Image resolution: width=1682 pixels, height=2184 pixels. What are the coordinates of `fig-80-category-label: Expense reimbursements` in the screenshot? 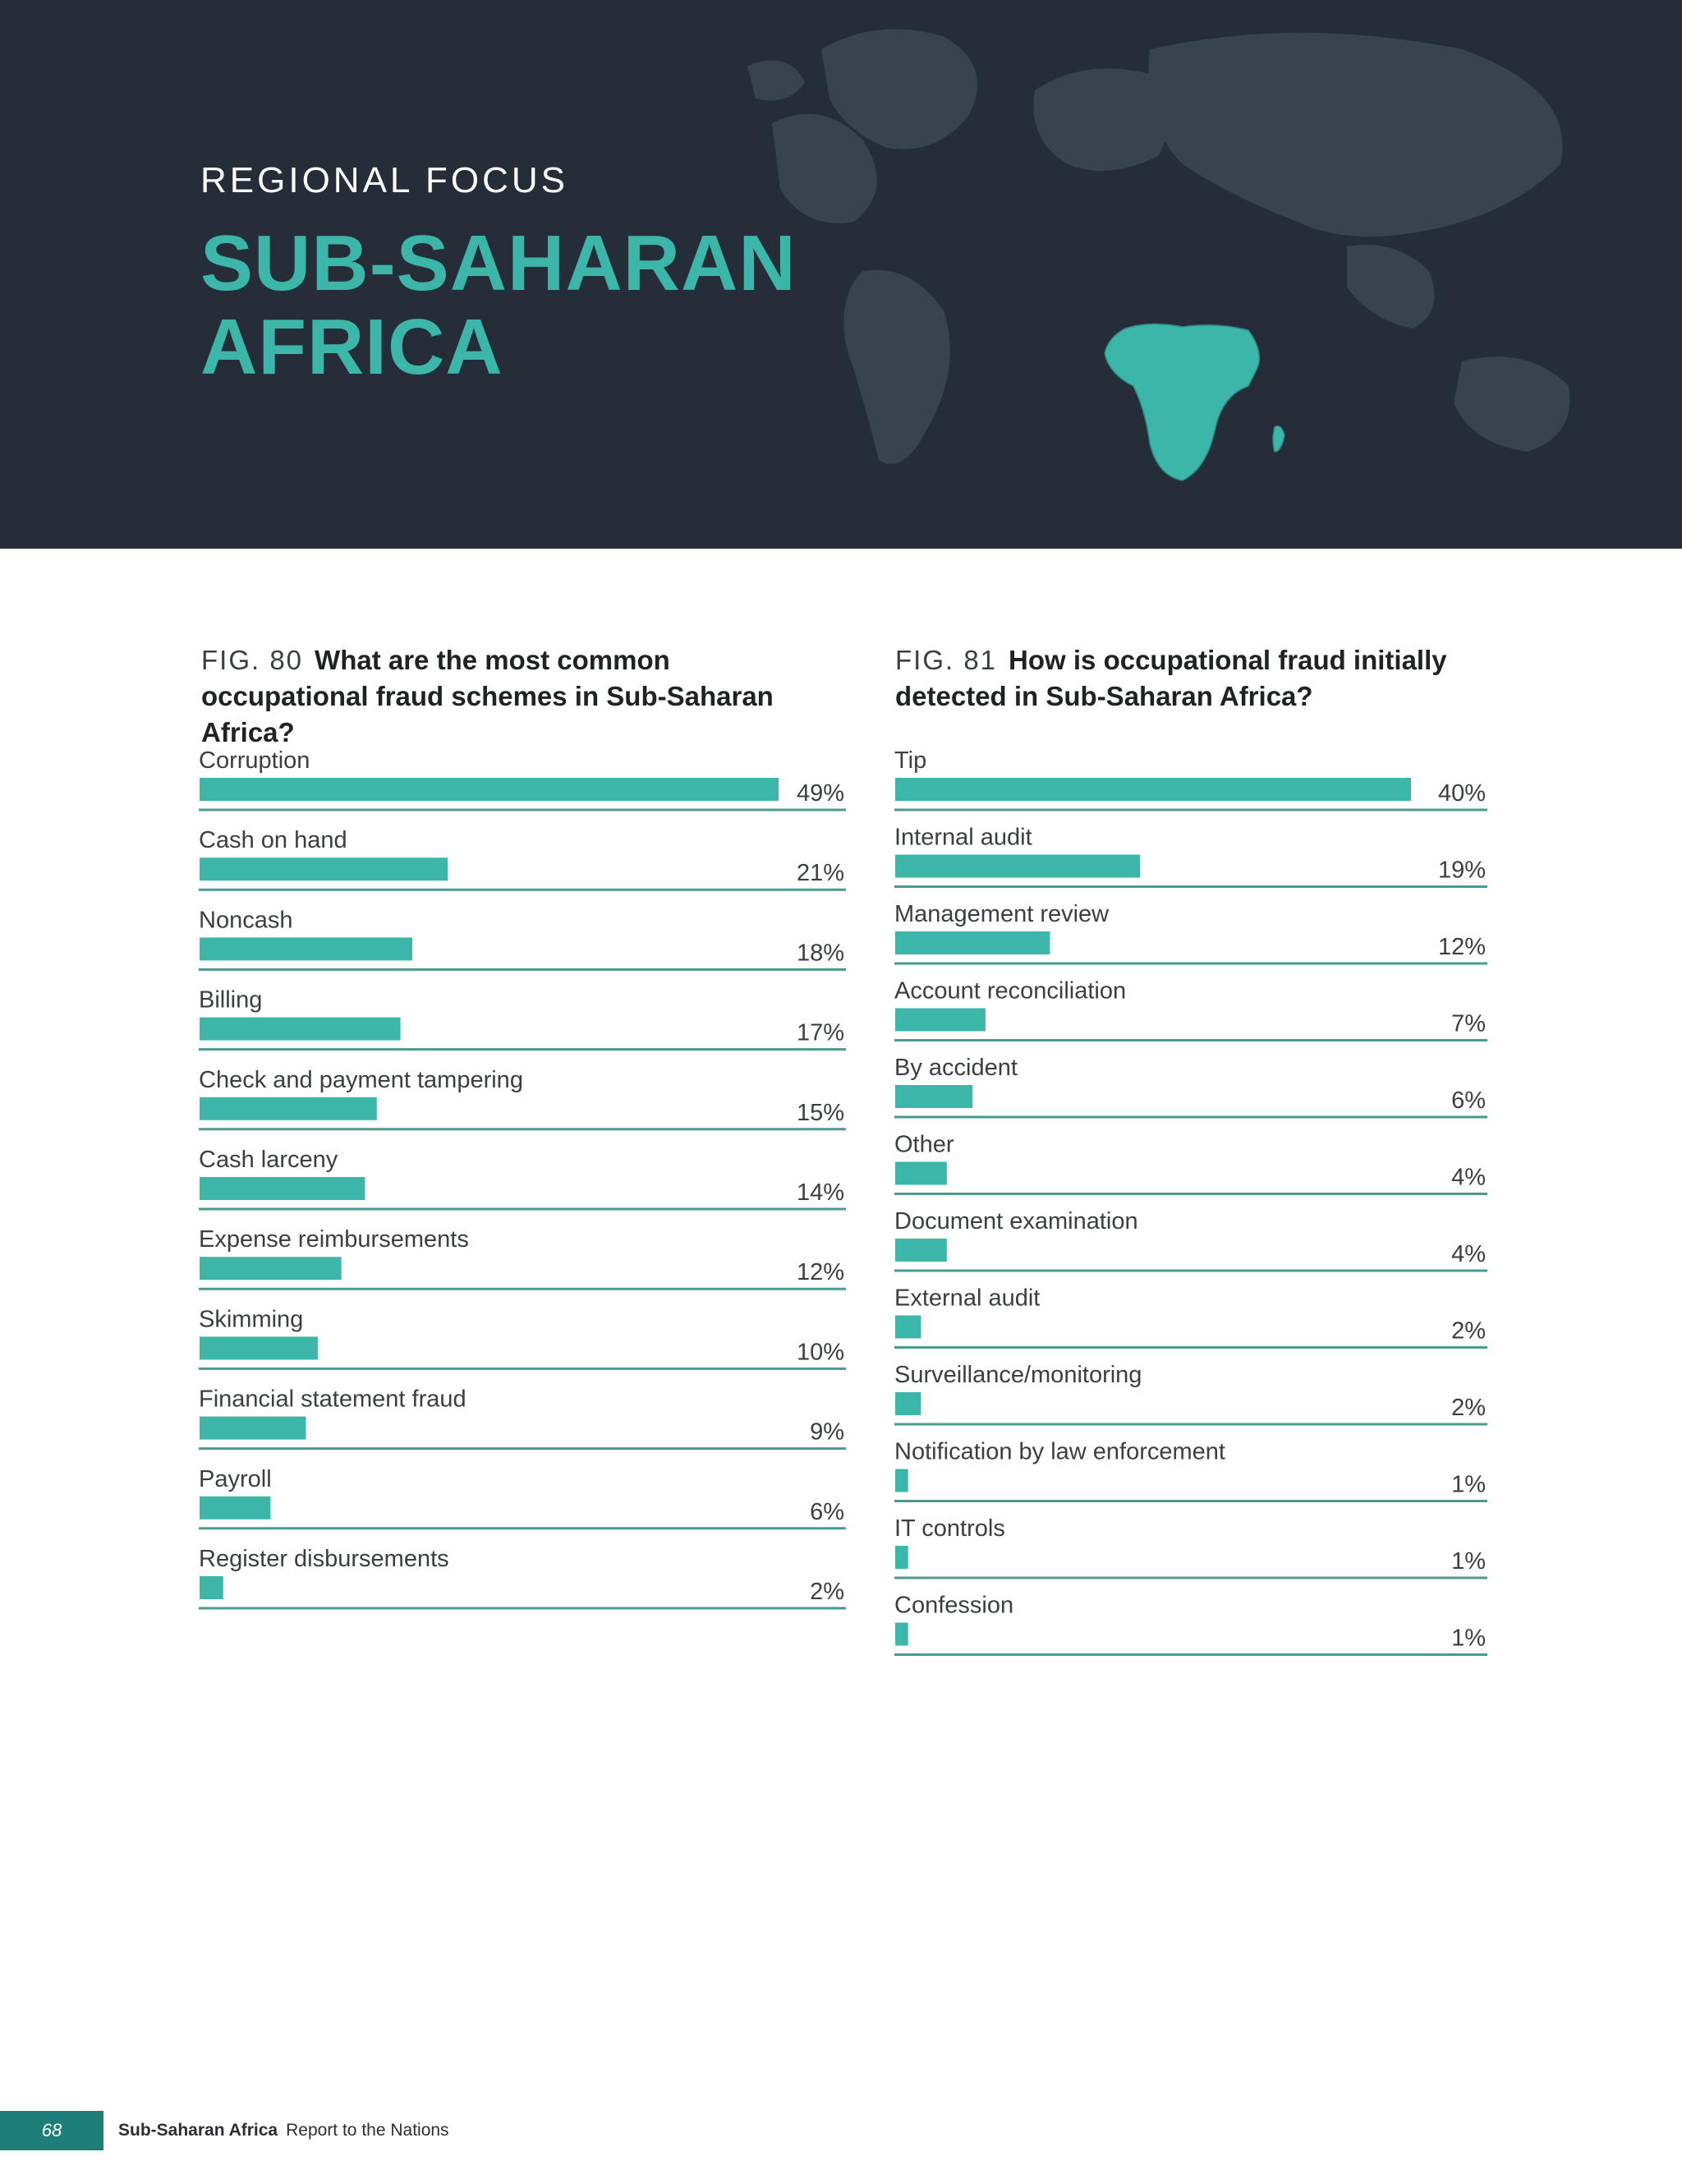 It's located at (334, 1239).